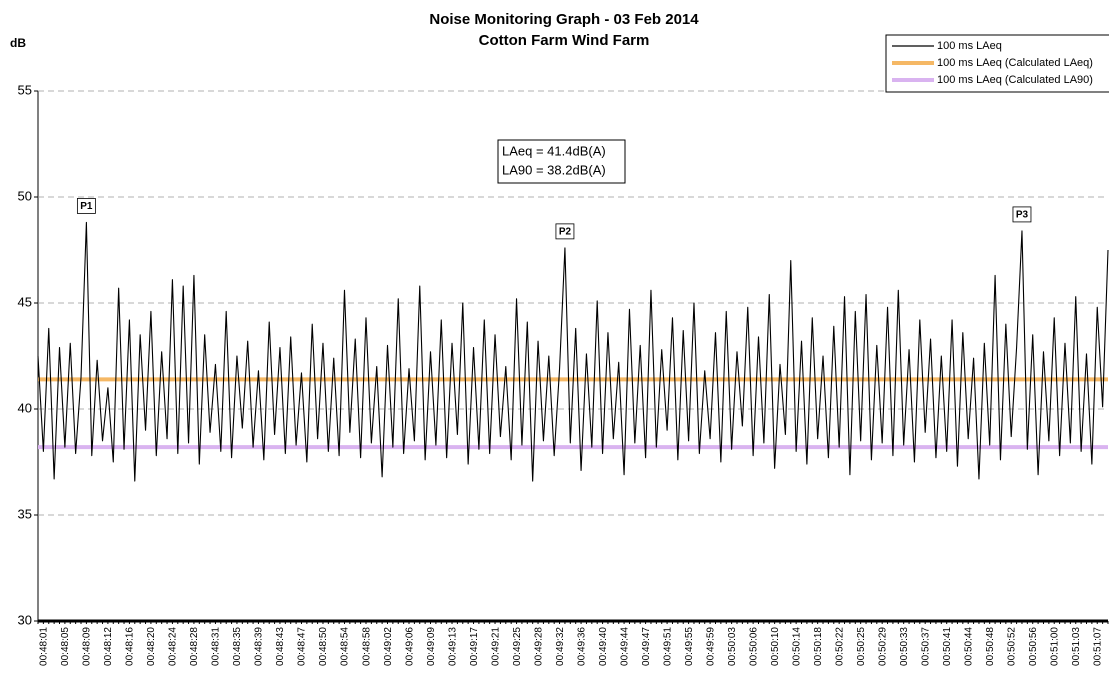 Image resolution: width=1109 pixels, height=679 pixels. I want to click on x-tick-label: 00:50:25, so click(861, 646).